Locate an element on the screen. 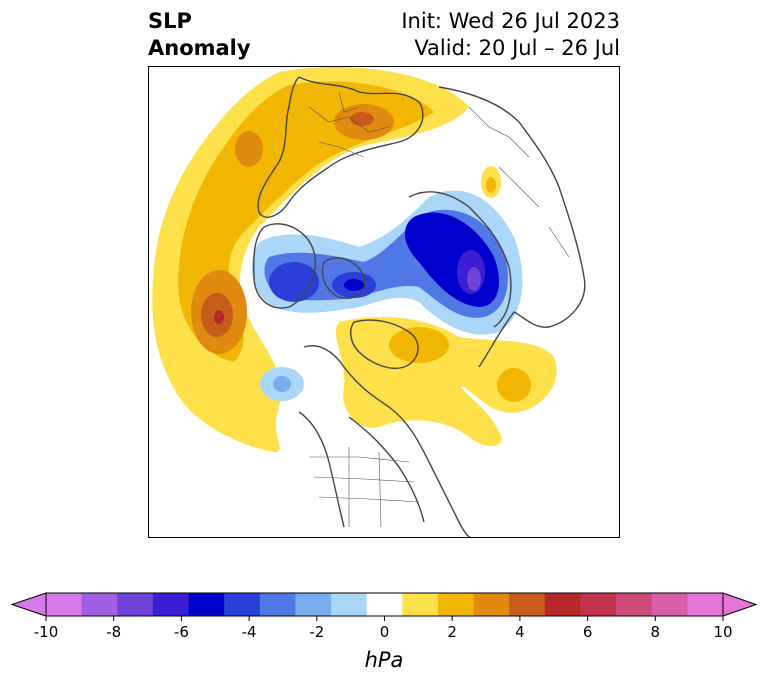 The width and height of the screenshot is (768, 684). negative-anomaly-siberia-max is located at coordinates (474, 279).